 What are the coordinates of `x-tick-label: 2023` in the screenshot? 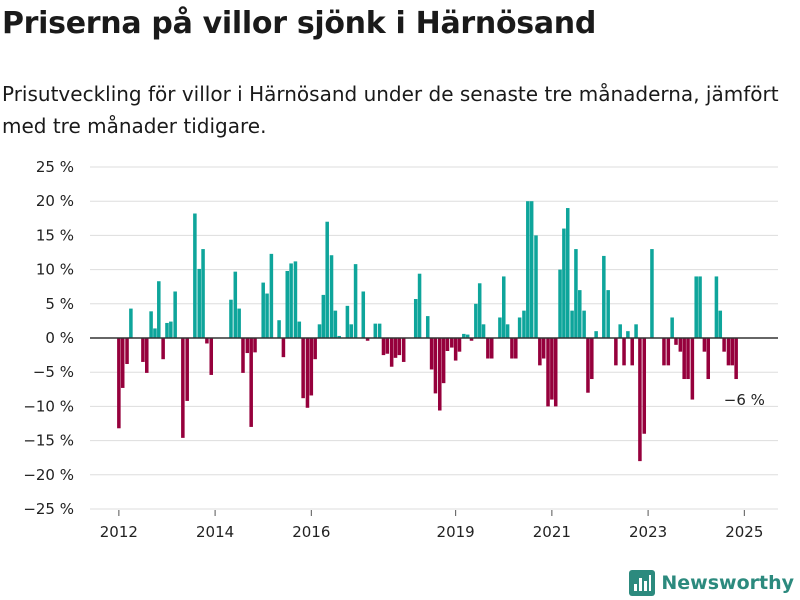 It's located at (648, 532).